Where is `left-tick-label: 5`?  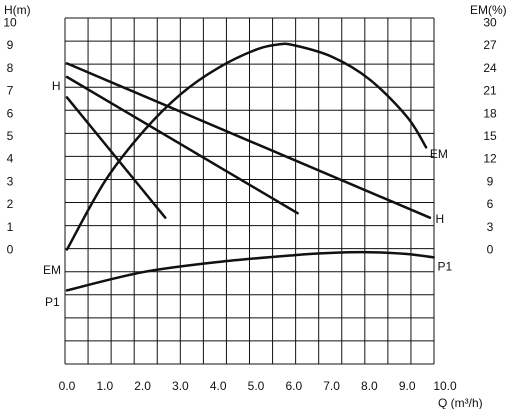 left-tick-label: 5 is located at coordinates (10, 136).